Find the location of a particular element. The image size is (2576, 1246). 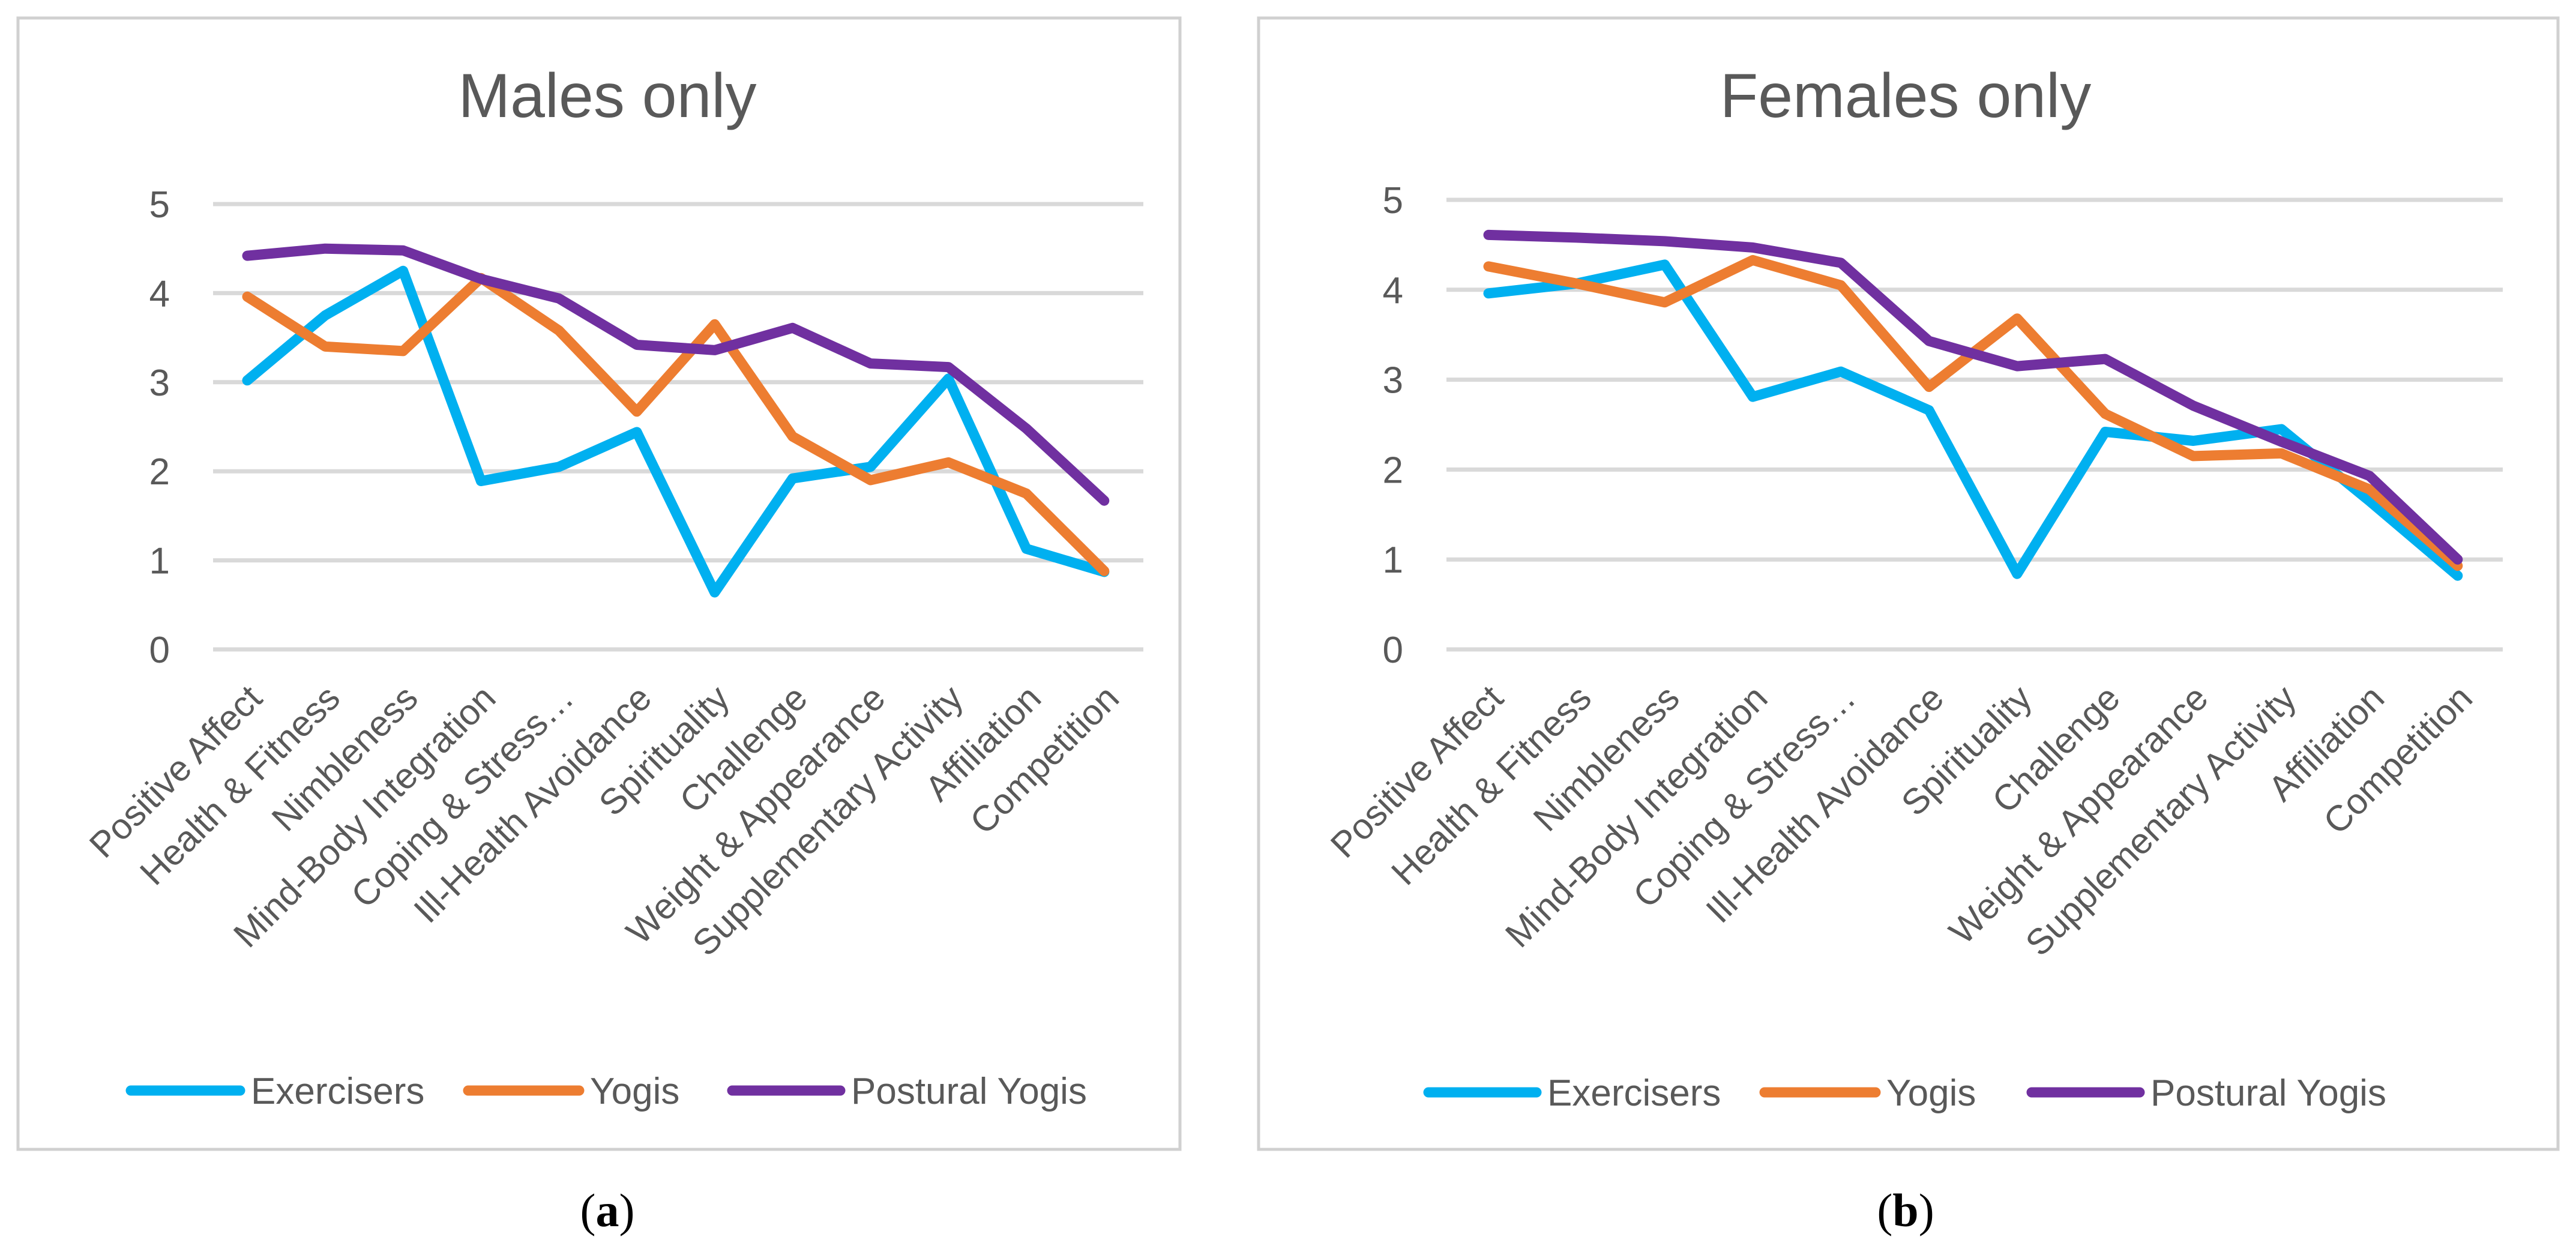

panel-caption-letter: a is located at coordinates (607, 1210).